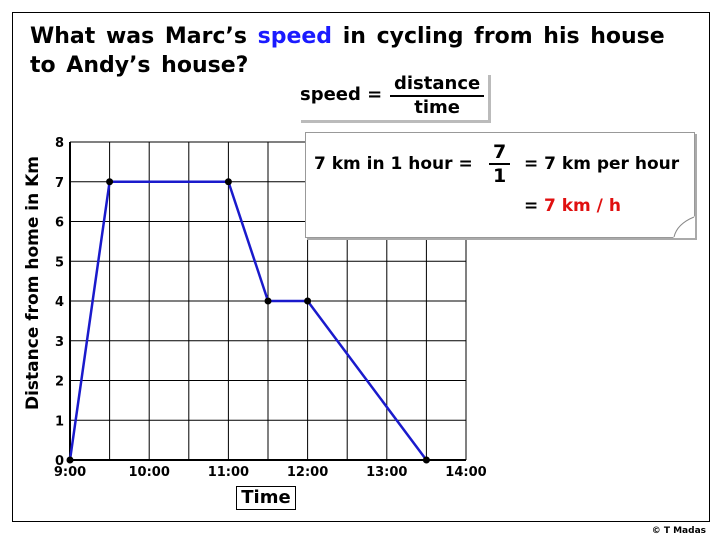 Image resolution: width=720 pixels, height=540 pixels. Describe the element at coordinates (437, 85) in the screenshot. I see `formula-numerator: distance` at that location.